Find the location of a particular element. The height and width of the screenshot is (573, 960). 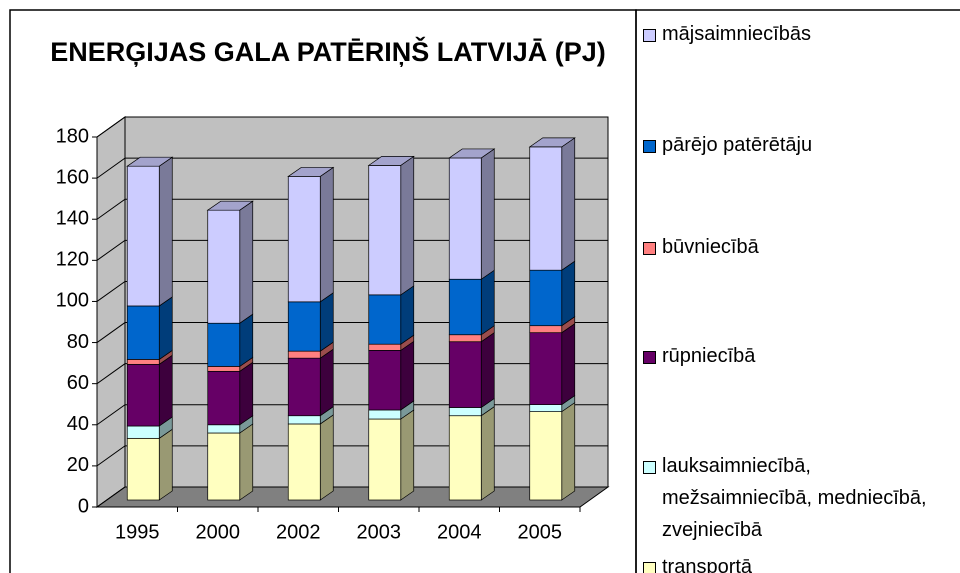

legend-label: mājsaimniecībās is located at coordinates (736, 34).